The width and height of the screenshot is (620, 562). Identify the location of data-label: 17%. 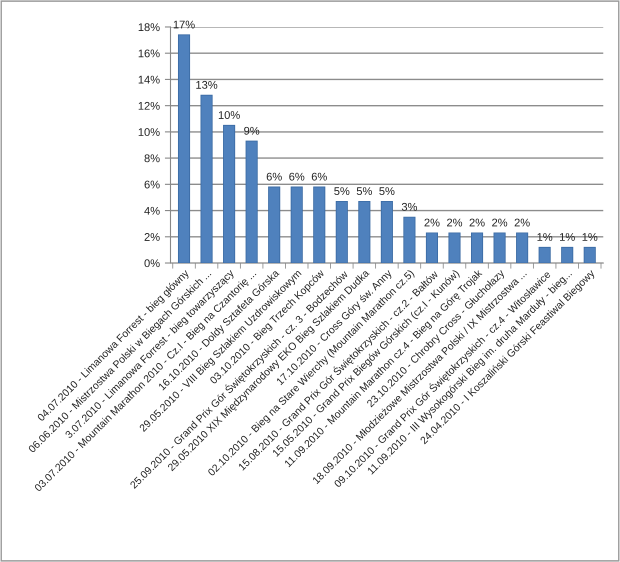
(184, 24).